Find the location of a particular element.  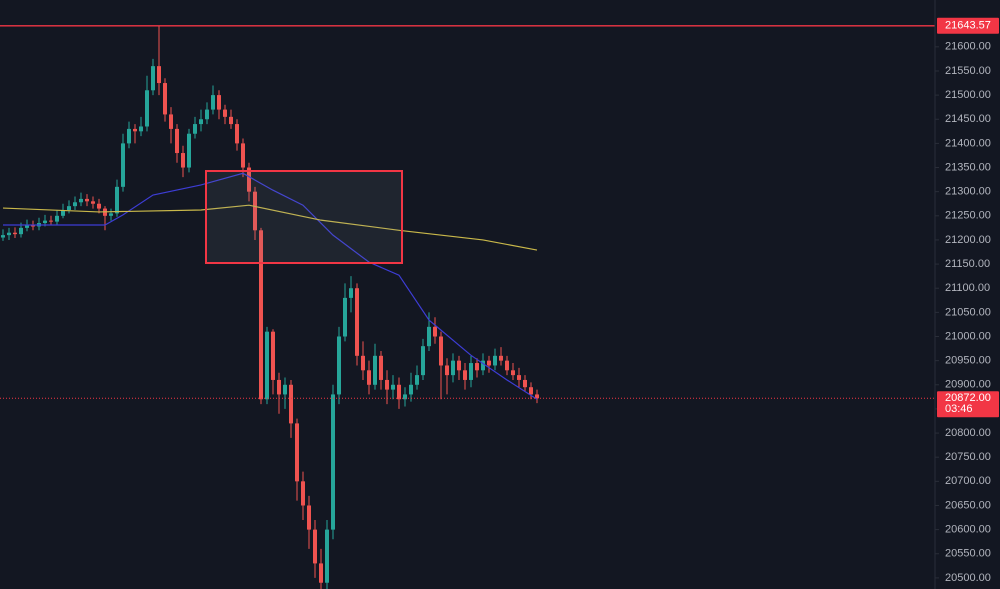

y-tick-label: 20750.00 is located at coordinates (968, 457).